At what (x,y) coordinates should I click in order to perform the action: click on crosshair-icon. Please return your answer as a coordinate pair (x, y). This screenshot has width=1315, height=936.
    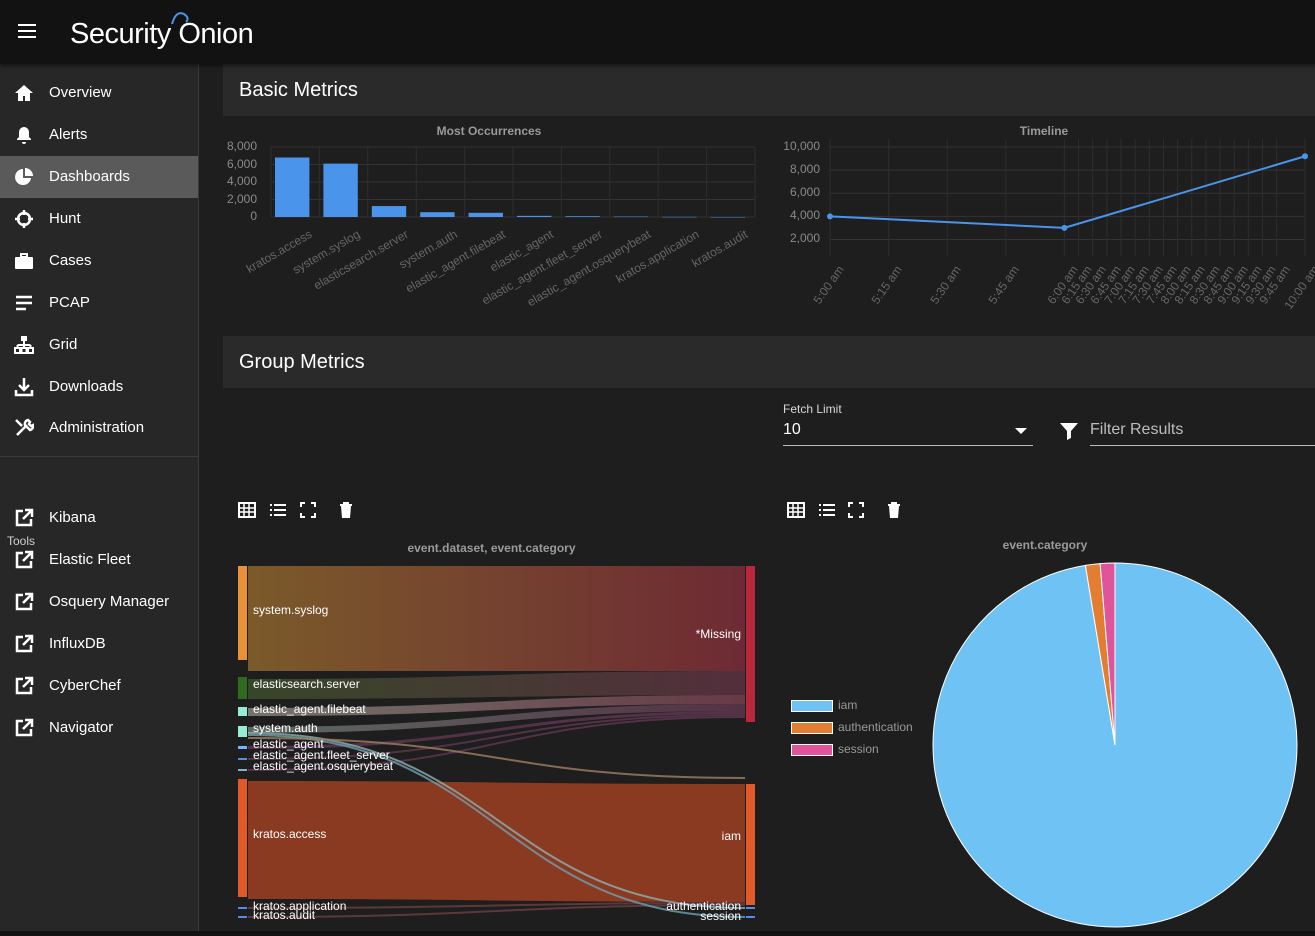
    Looking at the image, I should click on (24, 219).